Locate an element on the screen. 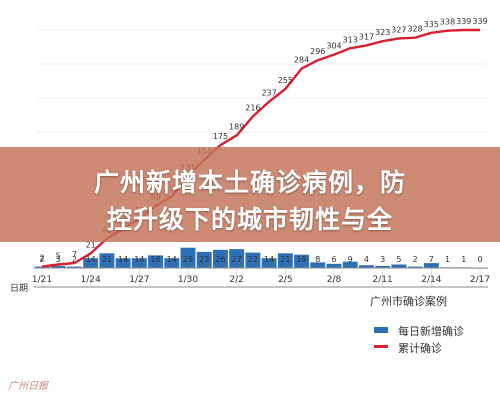 This screenshot has width=500, height=404. cumulative-value-label: 284 is located at coordinates (301, 60).